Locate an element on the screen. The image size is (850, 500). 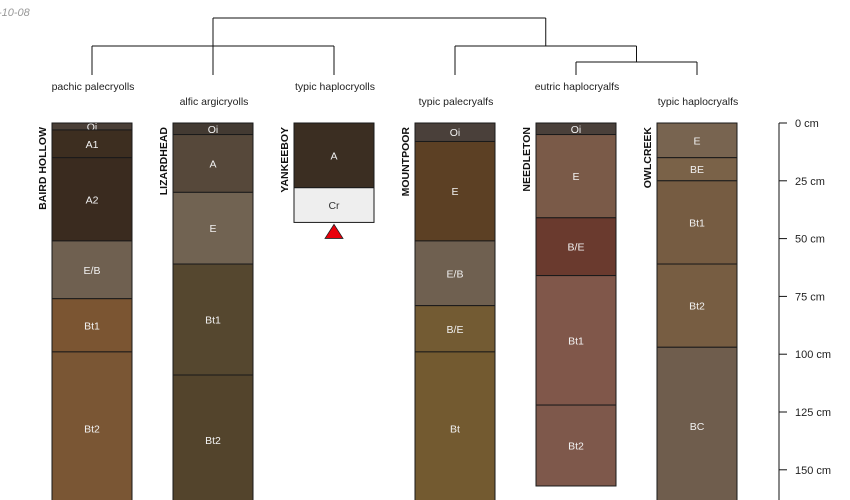
subgroup-label: typic haplocryolls is located at coordinates (335, 87).